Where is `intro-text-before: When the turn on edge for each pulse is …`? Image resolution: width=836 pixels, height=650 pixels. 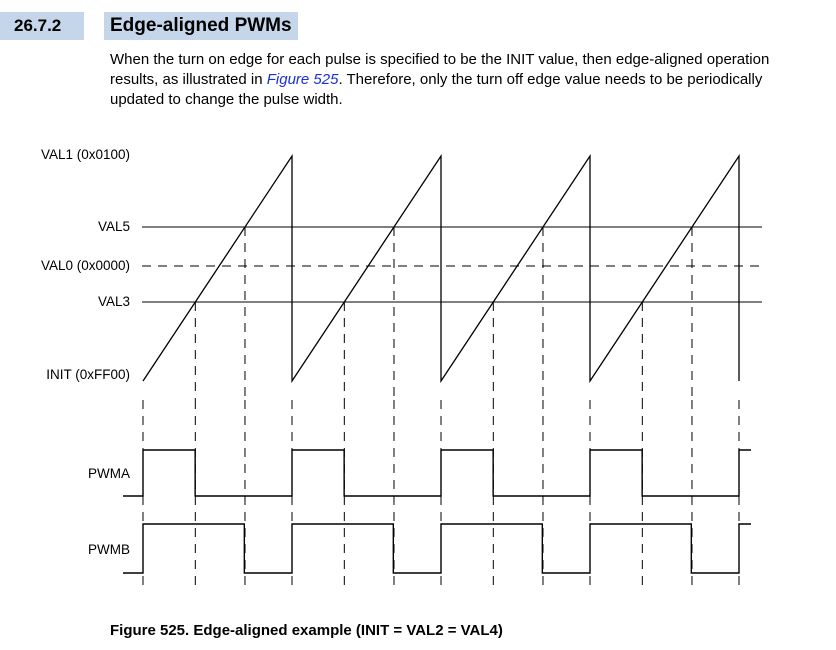
intro-text-before: When the turn on edge for each pulse is … is located at coordinates (440, 69).